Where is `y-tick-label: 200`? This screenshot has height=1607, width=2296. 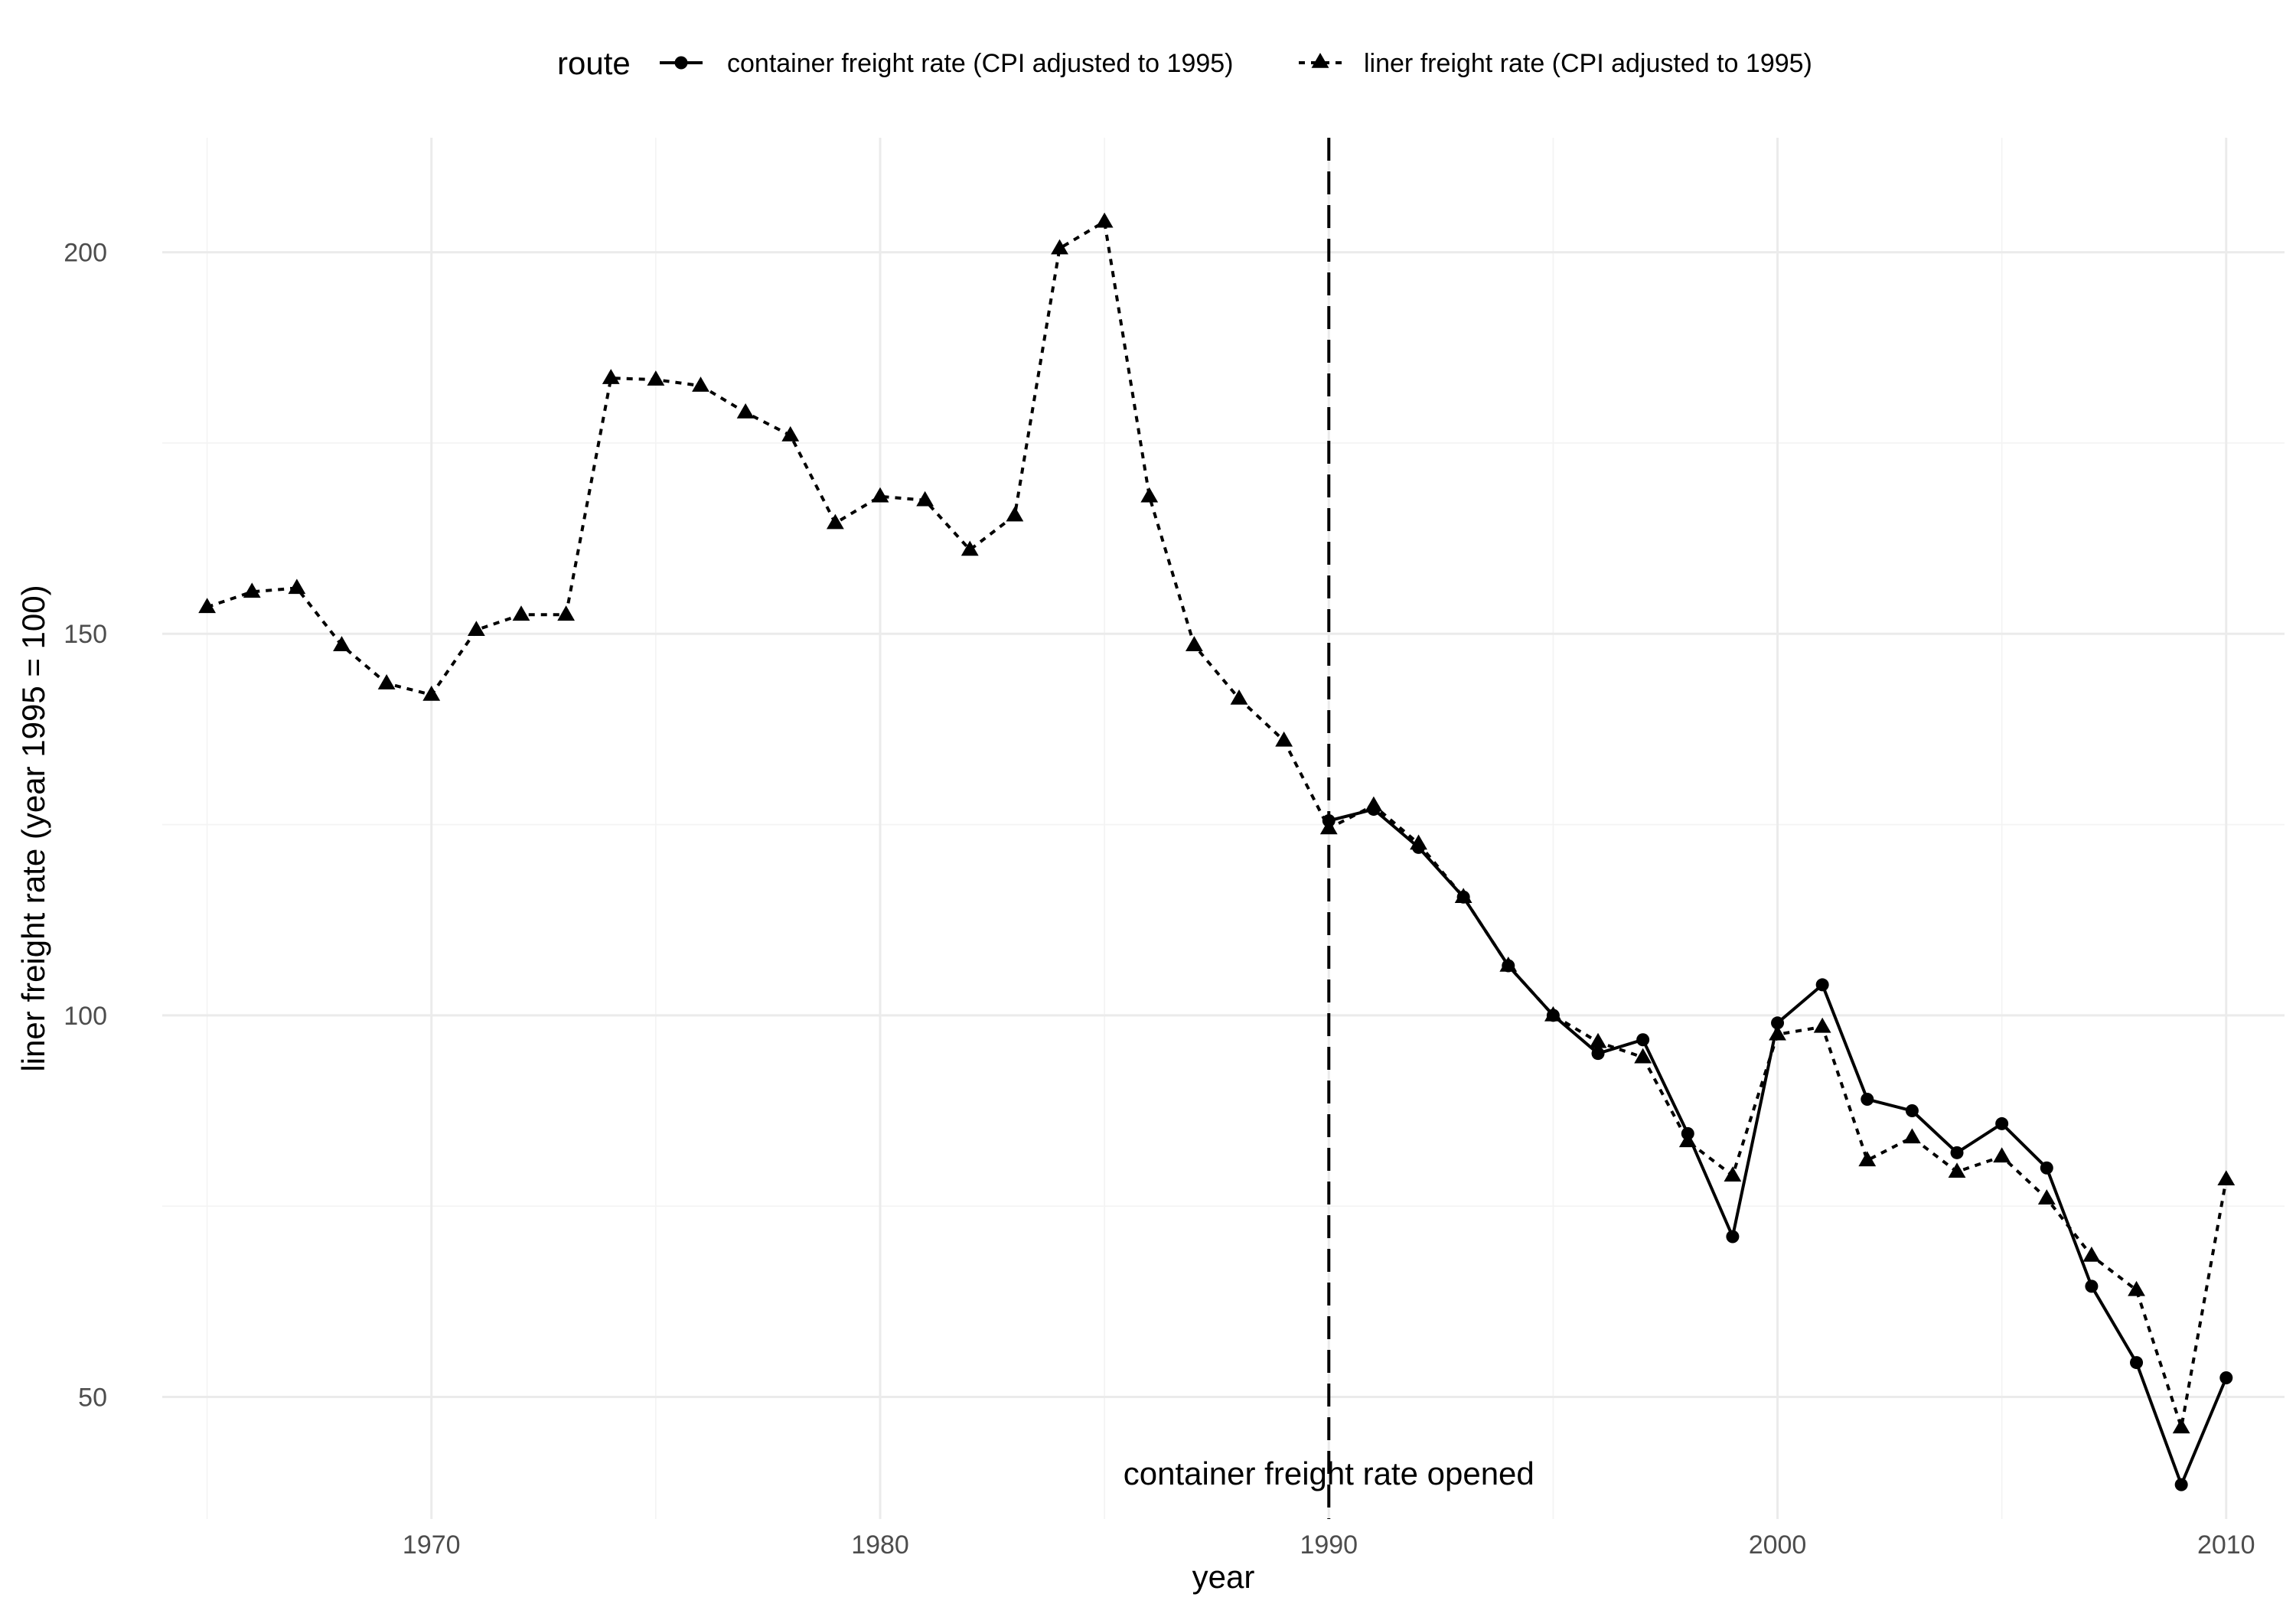
y-tick-label: 200 is located at coordinates (85, 253).